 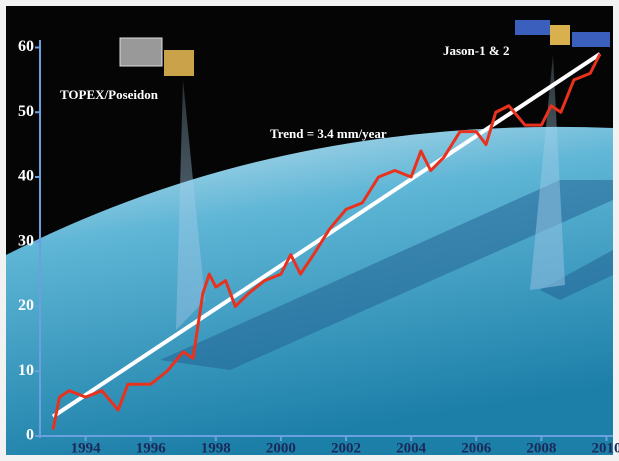 What do you see at coordinates (541, 448) in the screenshot?
I see `x-tick-label: 2008` at bounding box center [541, 448].